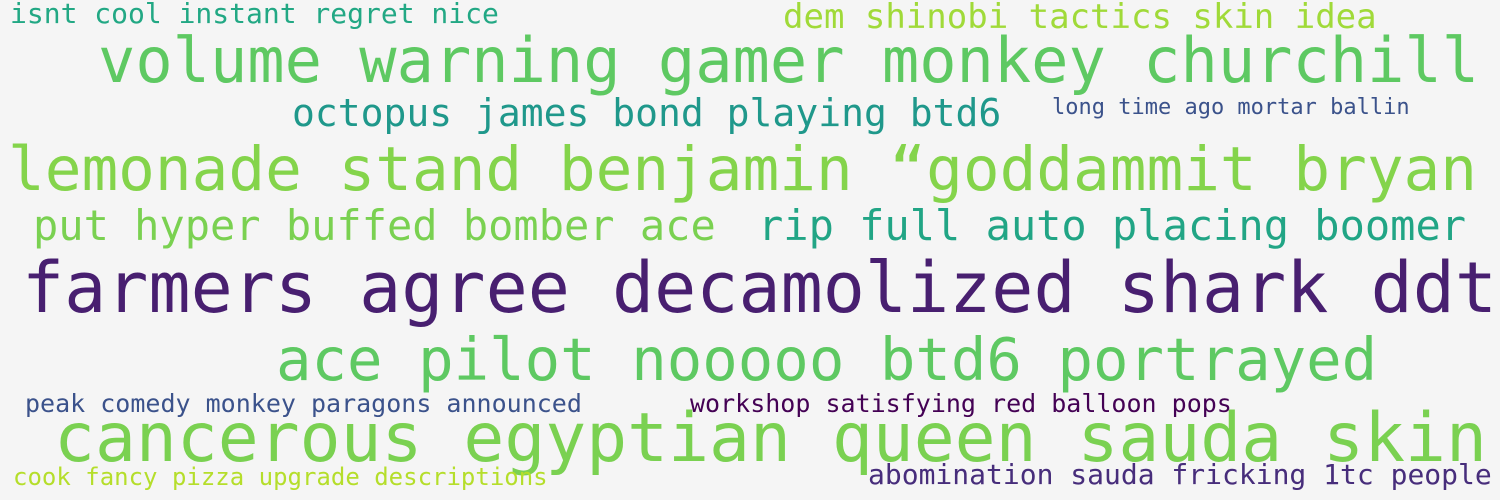 The width and height of the screenshot is (1500, 500). I want to click on word-phrase: lemonade stand benjamin “goddammit bryan, so click(743, 169).